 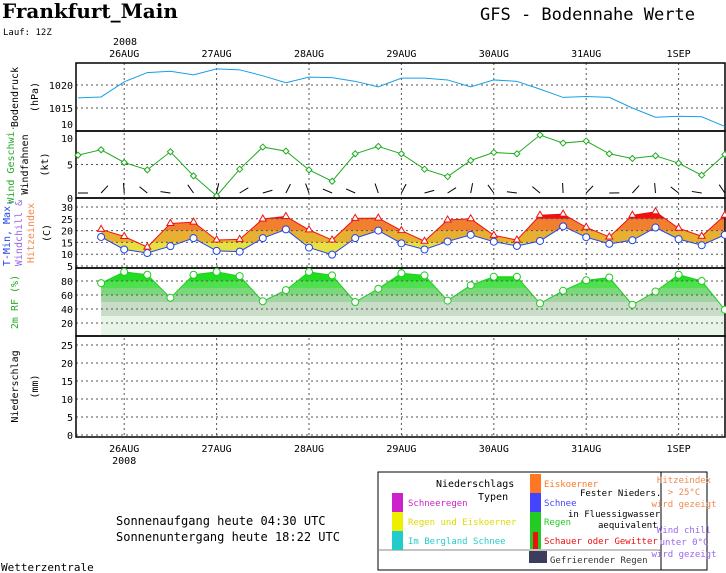 What do you see at coordinates (221, 521) in the screenshot?
I see `sunrise-text: Sonnenaufgang heute 04:30 UTC` at bounding box center [221, 521].